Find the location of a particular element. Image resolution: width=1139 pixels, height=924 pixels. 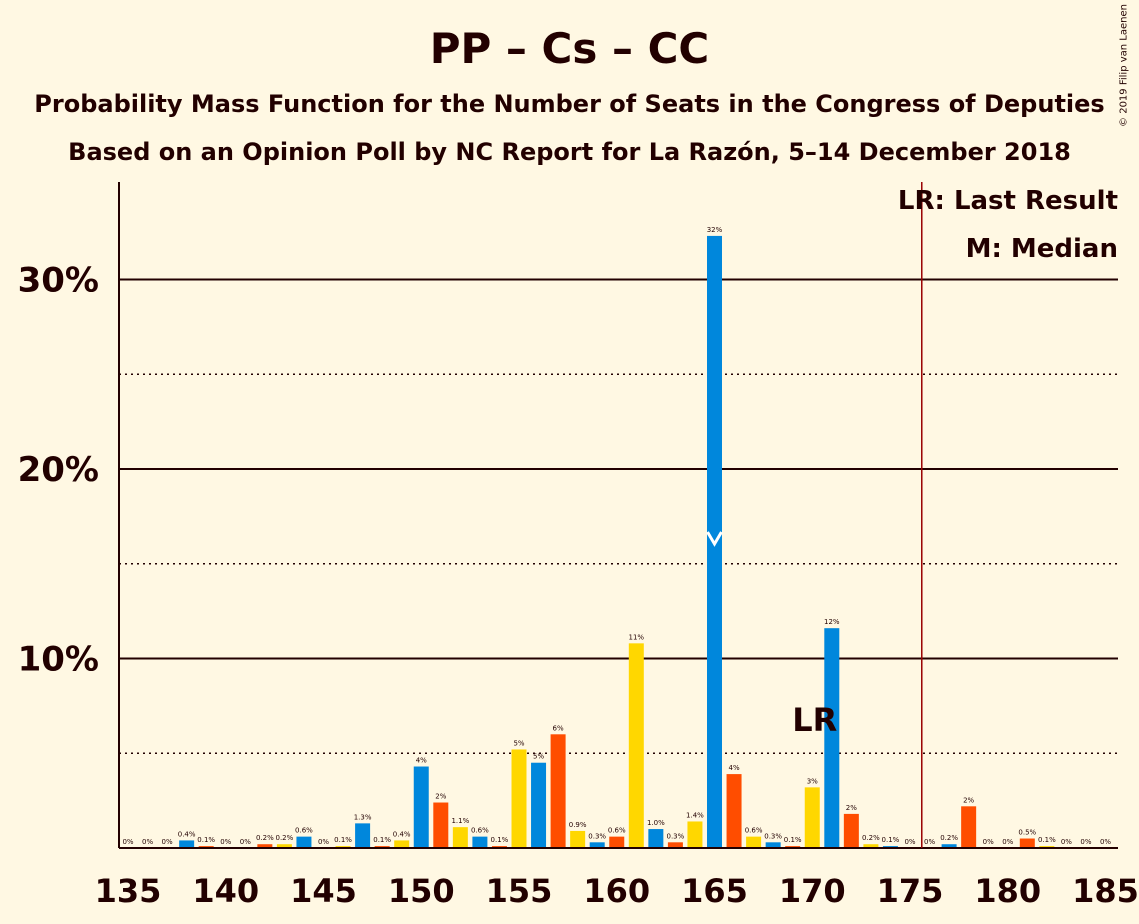

bar-value-label: 32% is located at coordinates (715, 230).